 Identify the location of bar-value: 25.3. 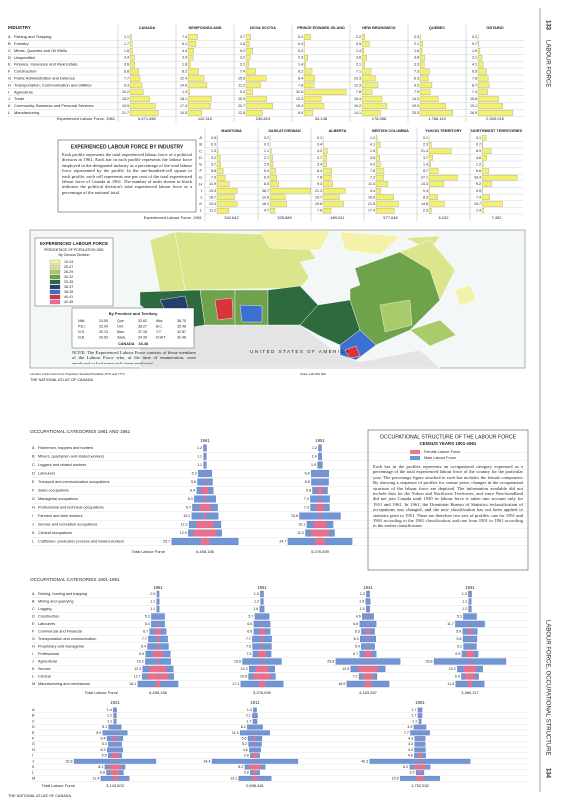
(415, 113).